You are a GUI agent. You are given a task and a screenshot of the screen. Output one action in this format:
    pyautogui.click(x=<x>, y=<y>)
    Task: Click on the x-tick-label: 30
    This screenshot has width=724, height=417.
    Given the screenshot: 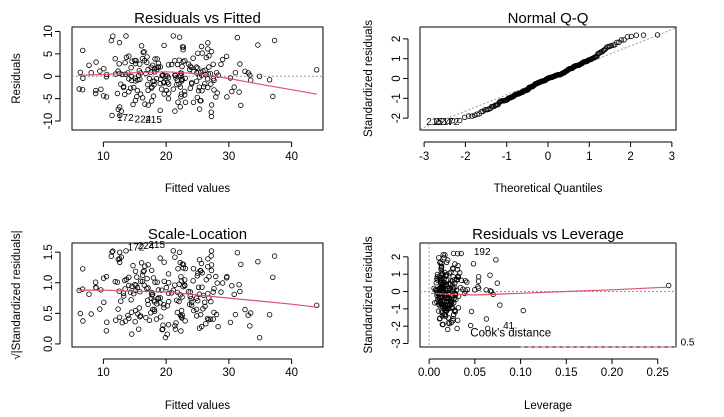 What is the action you would take?
    pyautogui.click(x=228, y=157)
    